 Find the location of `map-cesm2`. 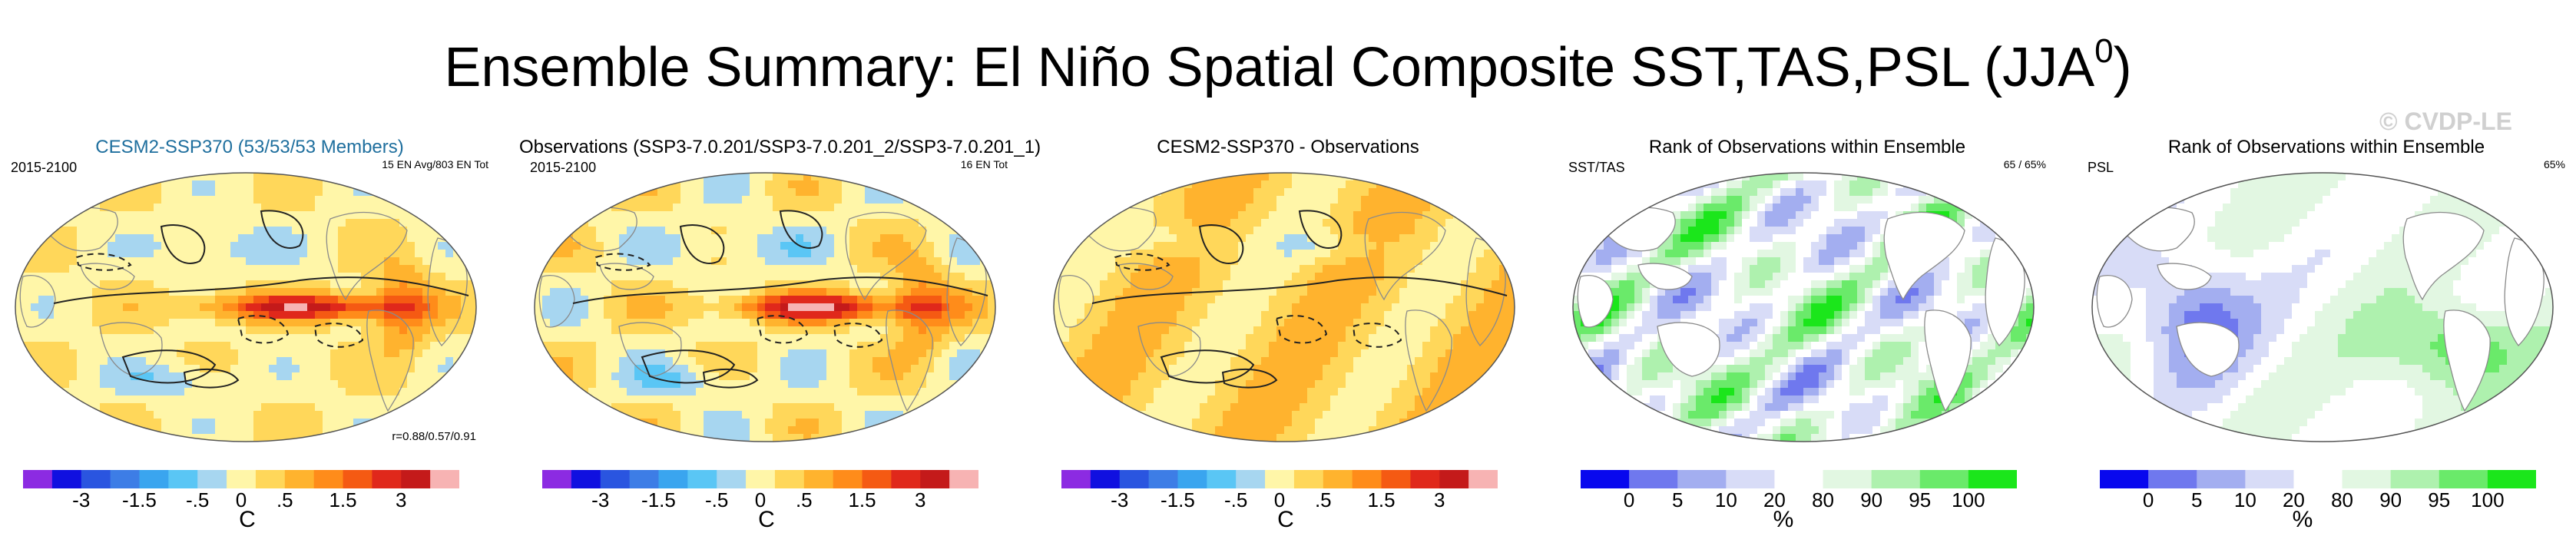

map-cesm2 is located at coordinates (246, 307).